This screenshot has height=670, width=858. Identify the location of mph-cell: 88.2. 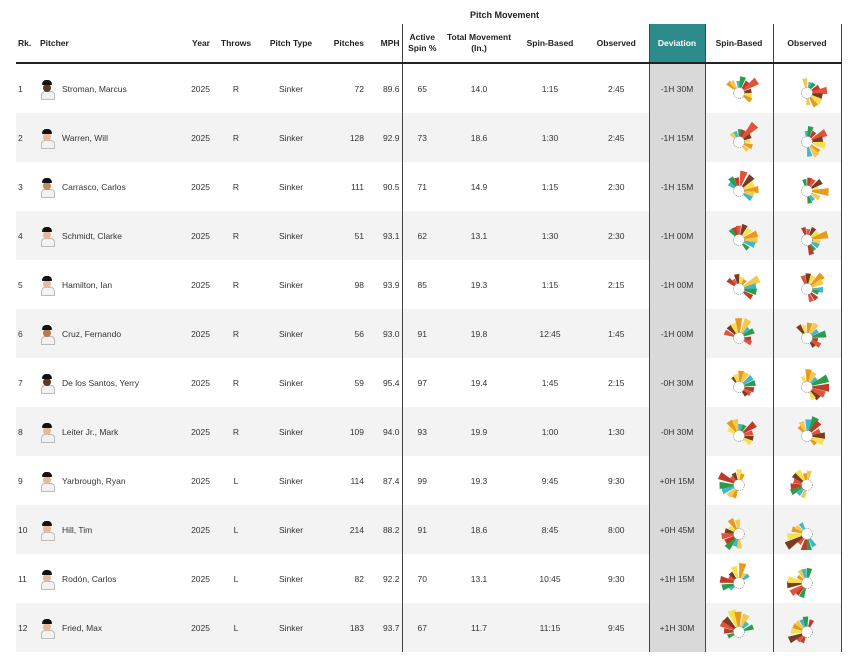
(384, 529).